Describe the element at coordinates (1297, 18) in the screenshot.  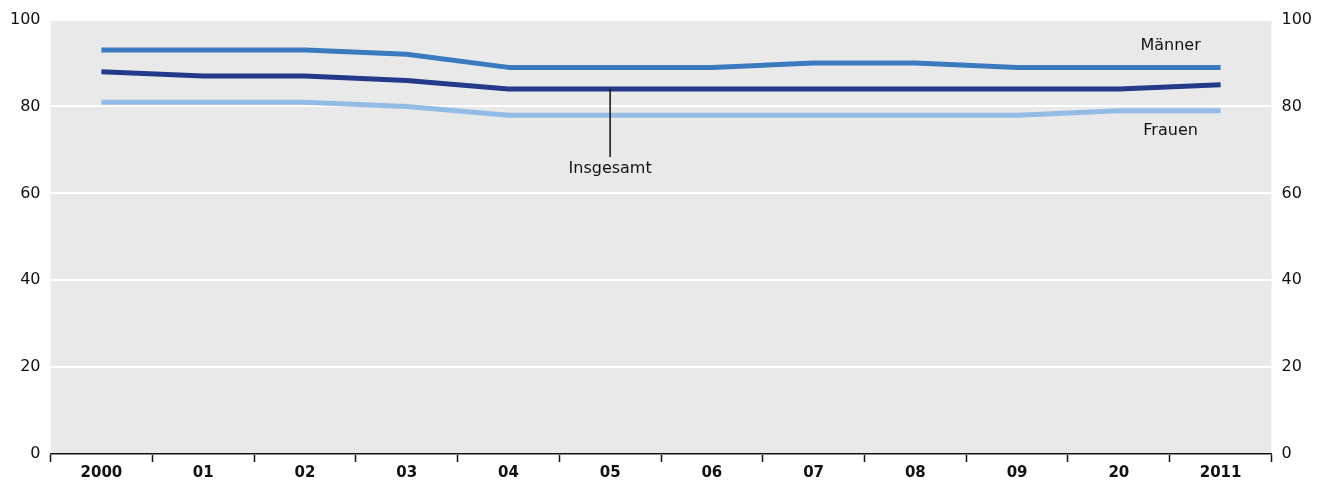
I see `y2-tick-label: 100` at that location.